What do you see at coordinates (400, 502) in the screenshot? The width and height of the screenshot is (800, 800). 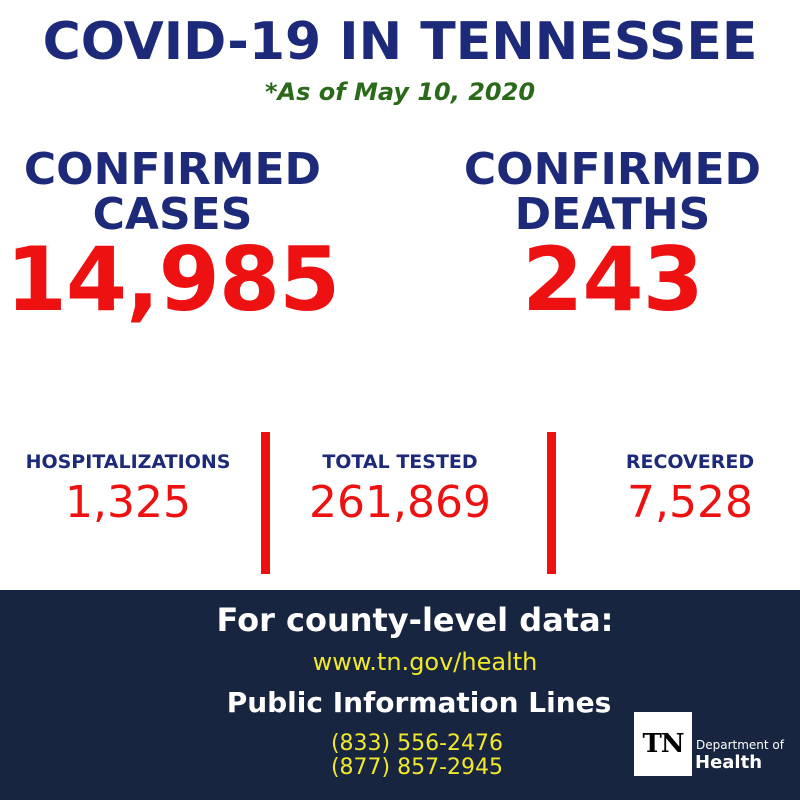 I see `total-tested-value: 261,869` at bounding box center [400, 502].